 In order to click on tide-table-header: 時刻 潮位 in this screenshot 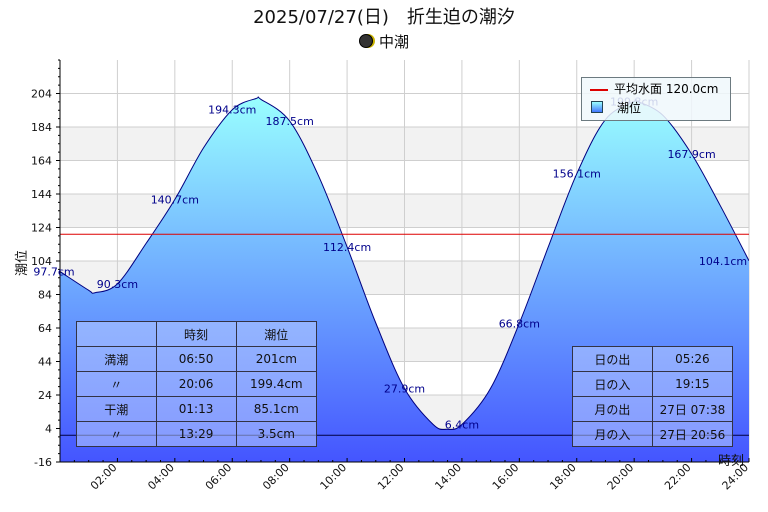, I will do `click(197, 334)`.